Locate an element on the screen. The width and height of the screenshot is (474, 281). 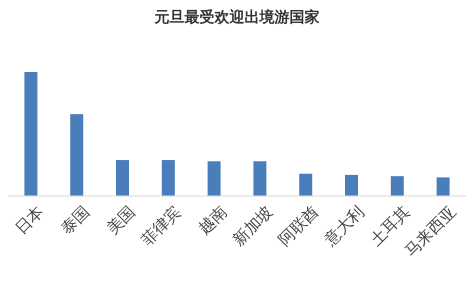
x-tick-label: 意大利 is located at coordinates (344, 226).